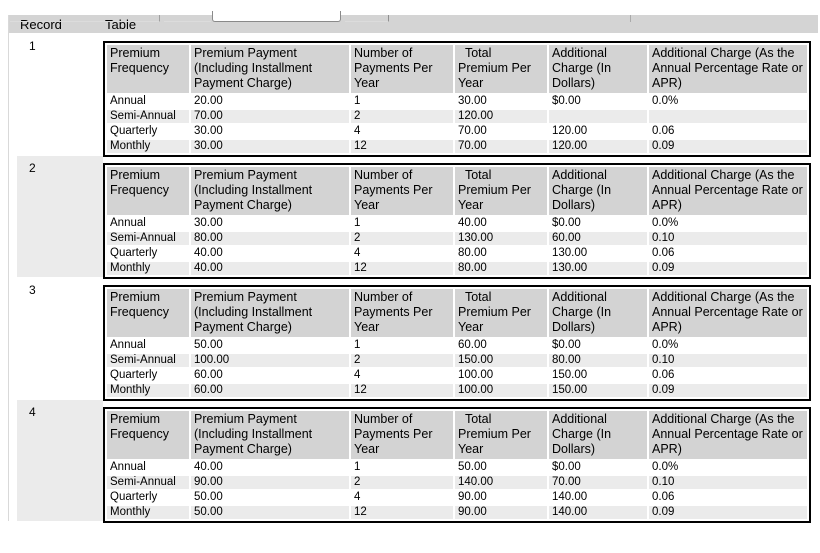  I want to click on table-row-monthly: Monthly 40.00 12 80.00 130.00 0.09, so click(457, 268).